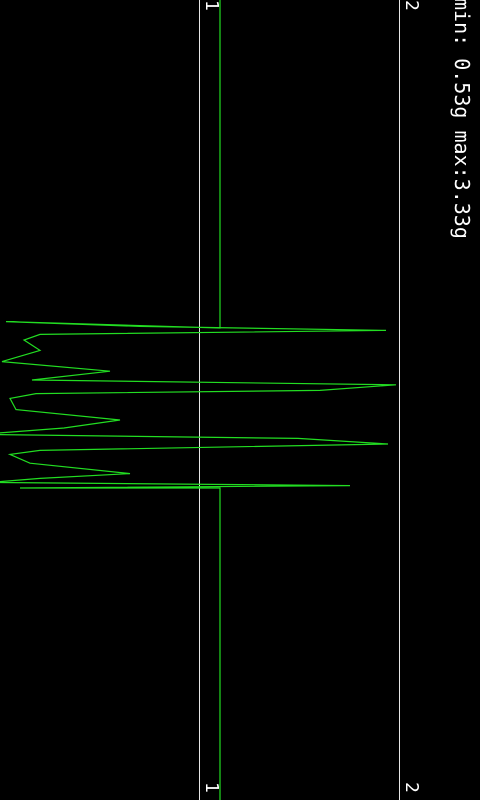  I want to click on min-value: 0.53g, so click(462, 88).